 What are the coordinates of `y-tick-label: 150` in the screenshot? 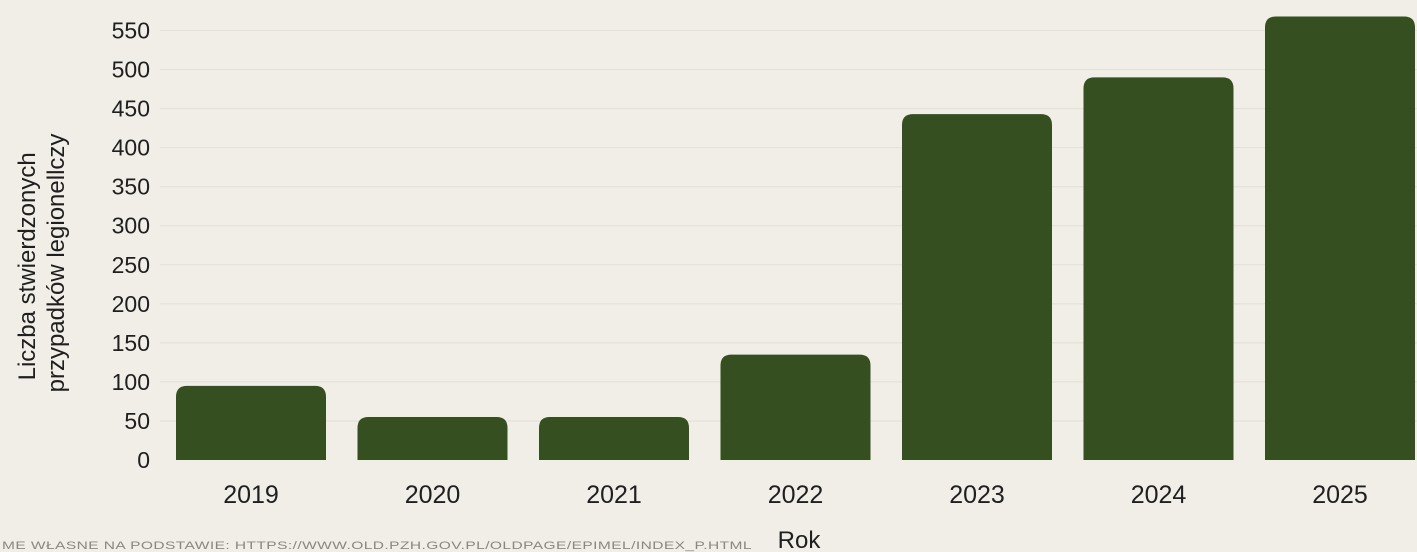 It's located at (131, 343).